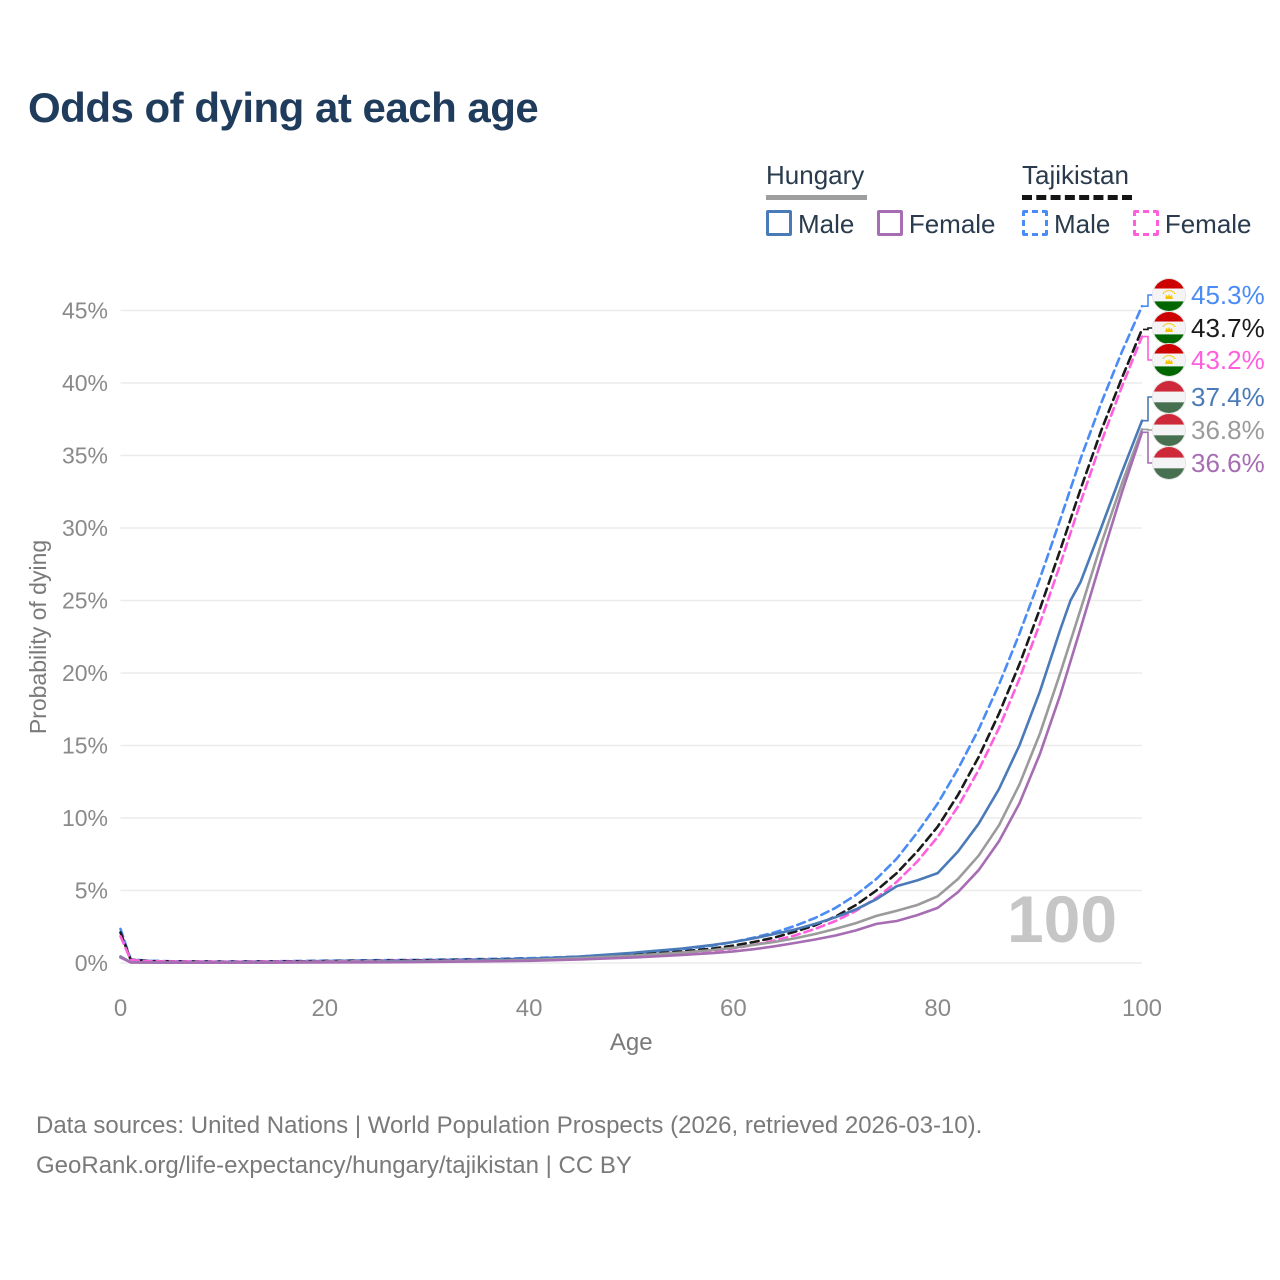  I want to click on legend-item-tajikistan-male: Male, so click(1066, 224).